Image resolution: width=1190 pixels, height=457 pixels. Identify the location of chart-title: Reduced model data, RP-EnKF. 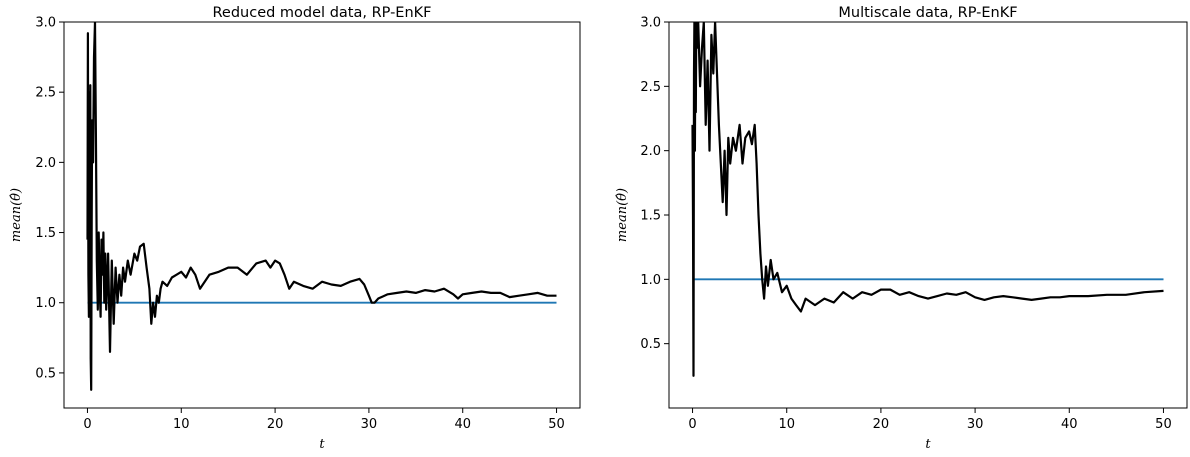
(321, 13).